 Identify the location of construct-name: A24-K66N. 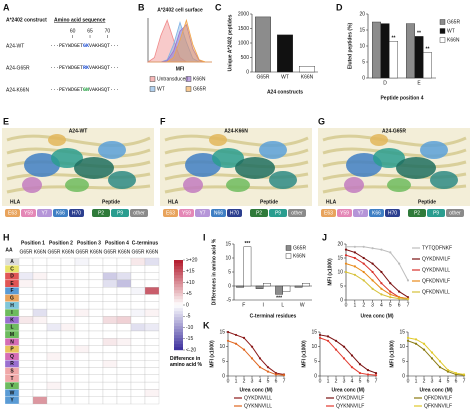
(17, 90).